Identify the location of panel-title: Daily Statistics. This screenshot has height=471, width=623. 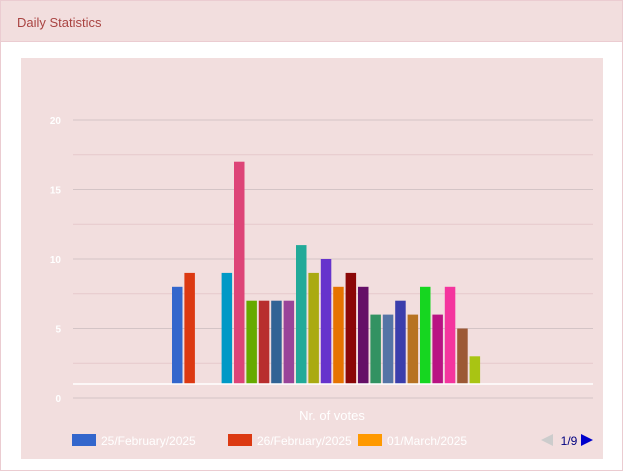
(59, 22).